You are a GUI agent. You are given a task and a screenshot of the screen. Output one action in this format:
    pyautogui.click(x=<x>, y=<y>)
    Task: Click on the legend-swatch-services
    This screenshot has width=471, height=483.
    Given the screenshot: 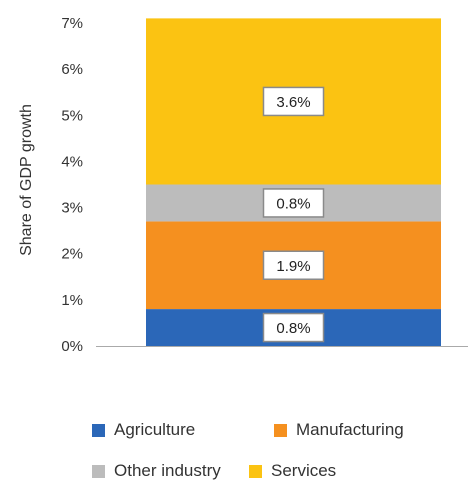 What is the action you would take?
    pyautogui.click(x=255, y=471)
    